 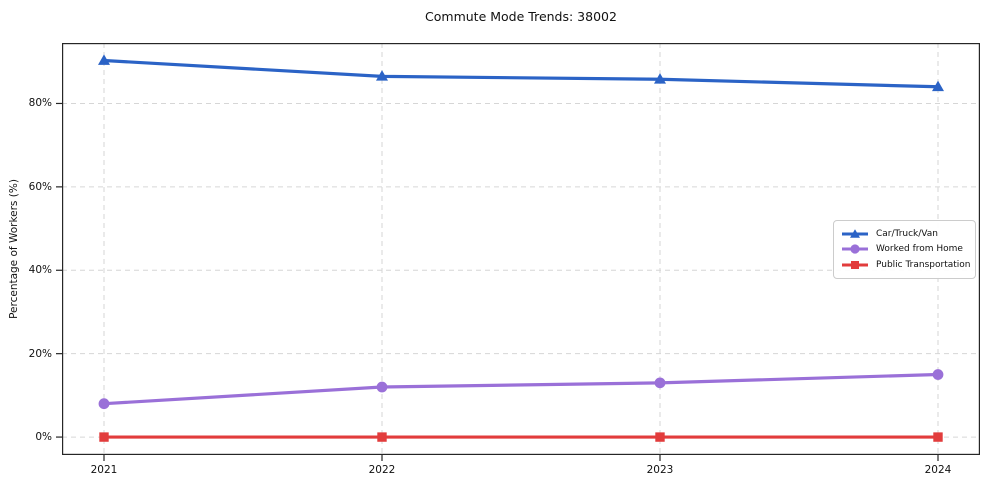 What do you see at coordinates (43, 437) in the screenshot?
I see `y-tick-label: 0%` at bounding box center [43, 437].